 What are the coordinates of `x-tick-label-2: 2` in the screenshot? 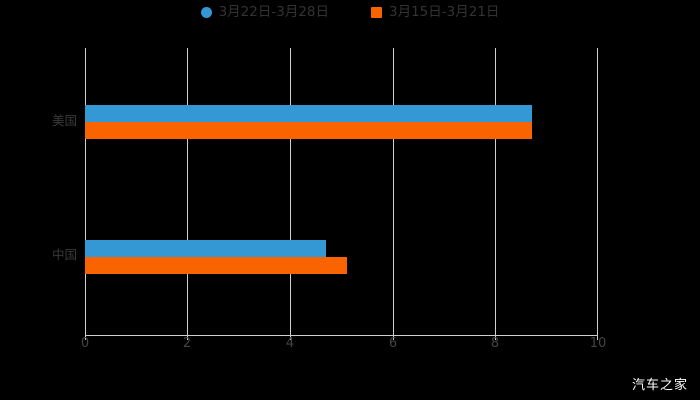 It's located at (187, 343).